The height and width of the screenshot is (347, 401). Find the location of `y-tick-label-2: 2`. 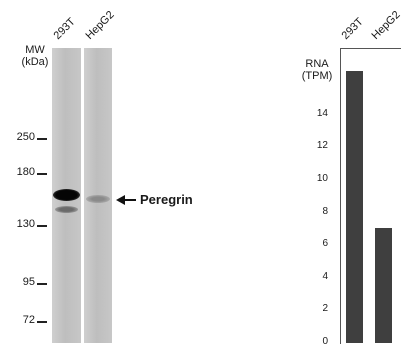

y-tick-label-2: 2 is located at coordinates (325, 309).